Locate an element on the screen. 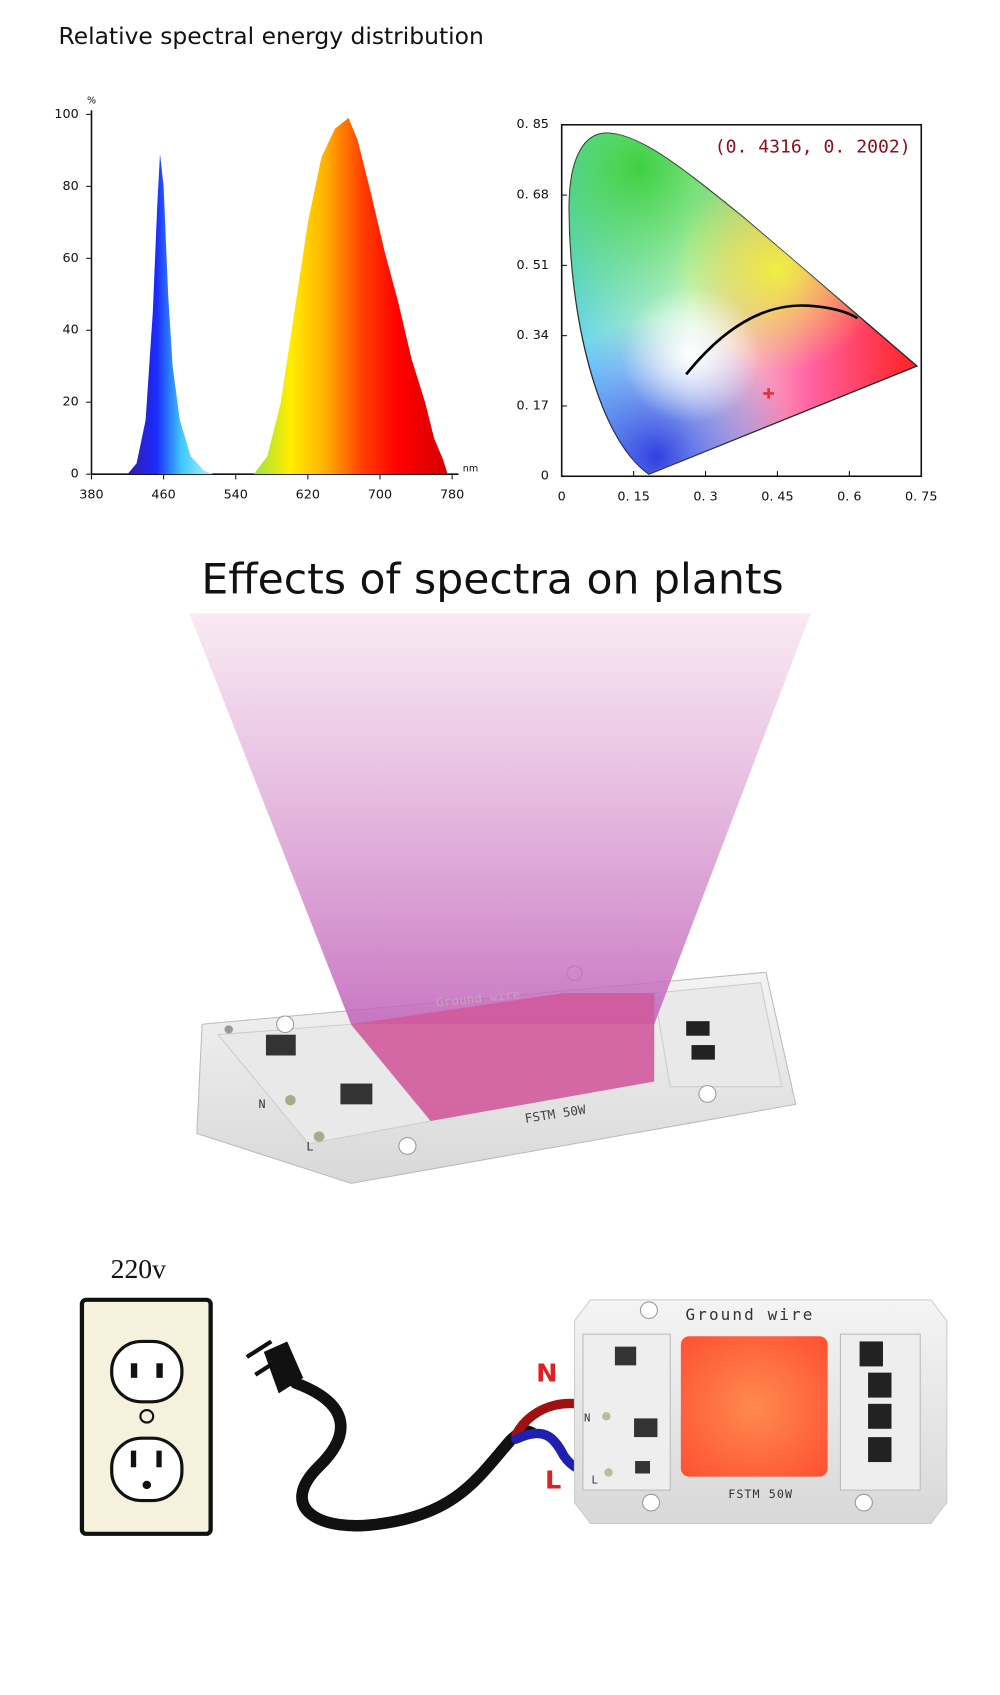 The image size is (1000, 1695). y-tick-label: 0. 68 is located at coordinates (532, 194).